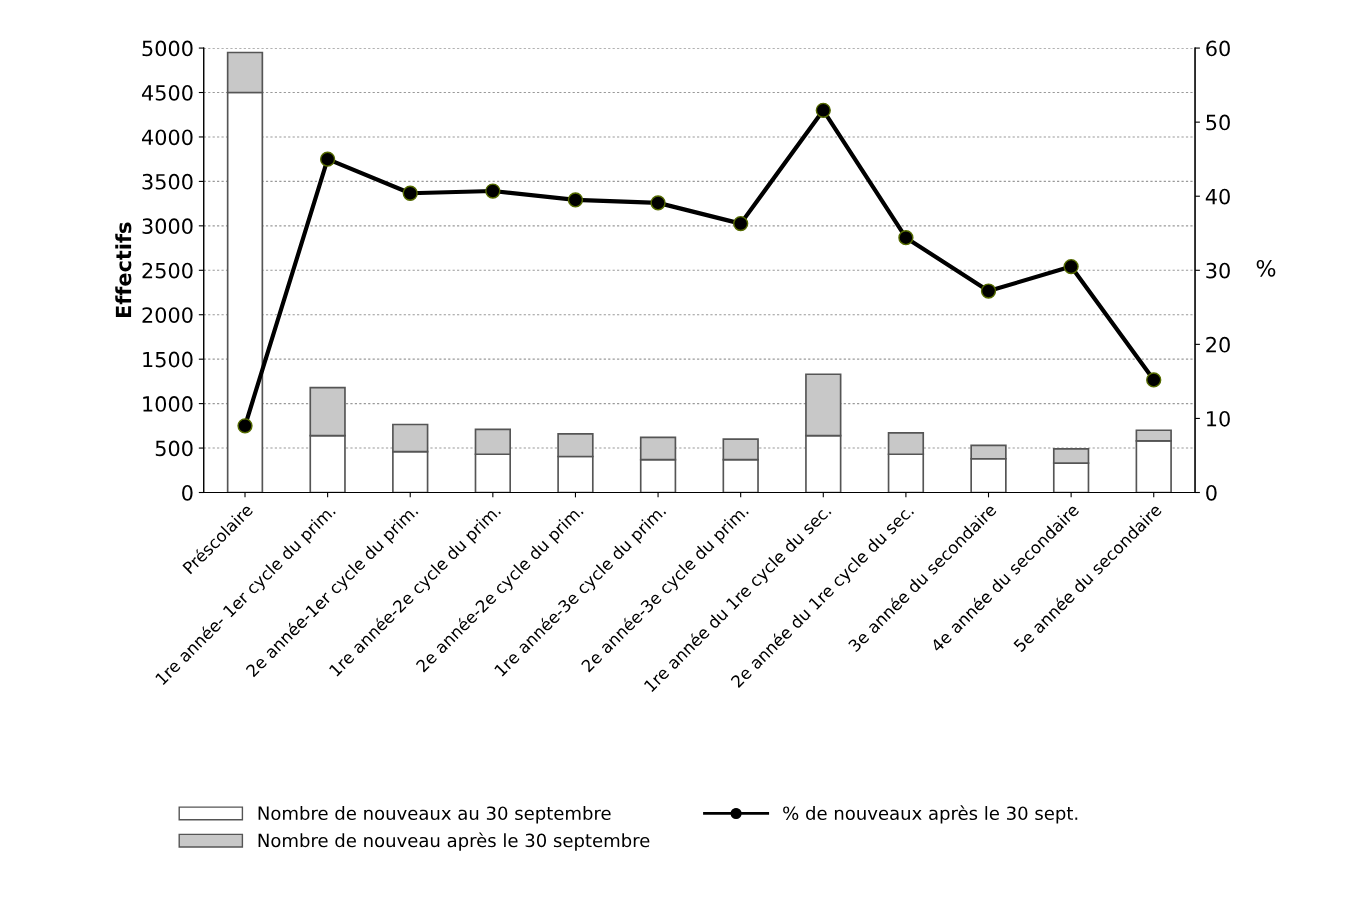 Image resolution: width=1358 pixels, height=907 pixels. Describe the element at coordinates (434, 815) in the screenshot. I see `legend-label: Nombre de nouveaux au 30 septembre` at that location.